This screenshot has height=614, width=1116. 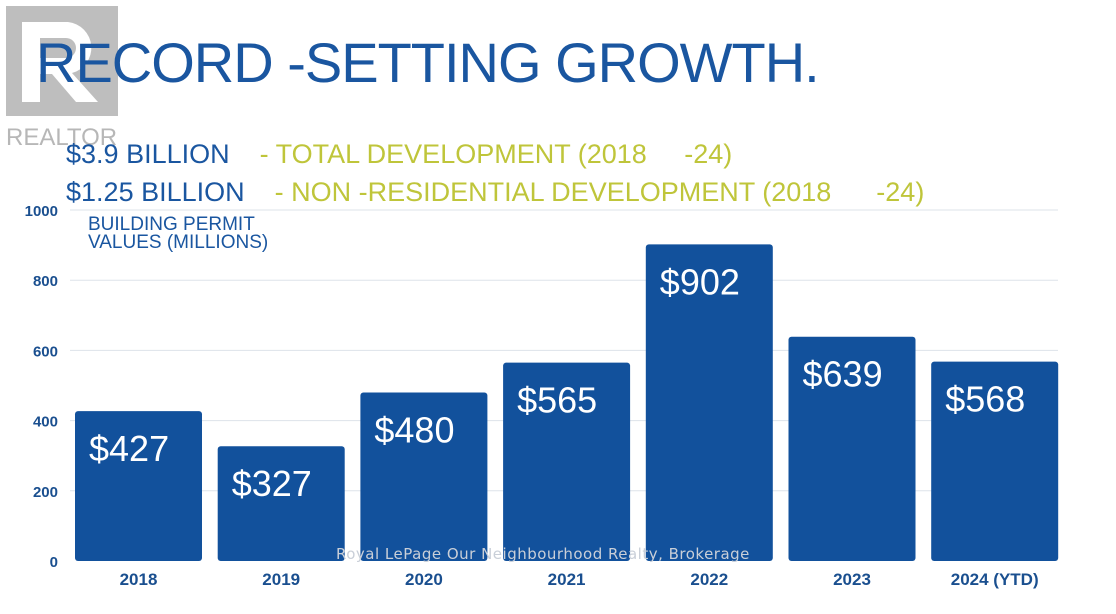 I want to click on x-tick-label: 2023, so click(x=852, y=579).